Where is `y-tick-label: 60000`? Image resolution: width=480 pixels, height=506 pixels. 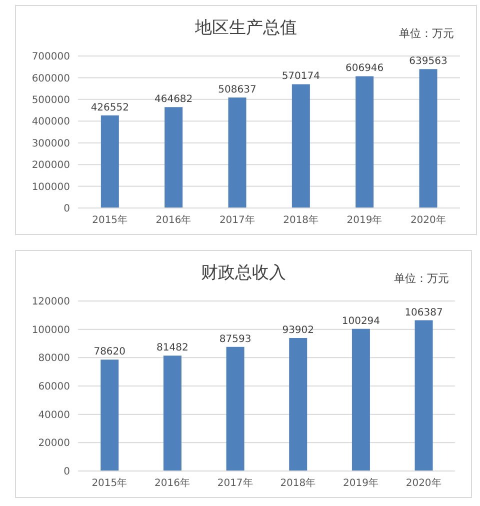 y-tick-label: 60000 is located at coordinates (54, 387).